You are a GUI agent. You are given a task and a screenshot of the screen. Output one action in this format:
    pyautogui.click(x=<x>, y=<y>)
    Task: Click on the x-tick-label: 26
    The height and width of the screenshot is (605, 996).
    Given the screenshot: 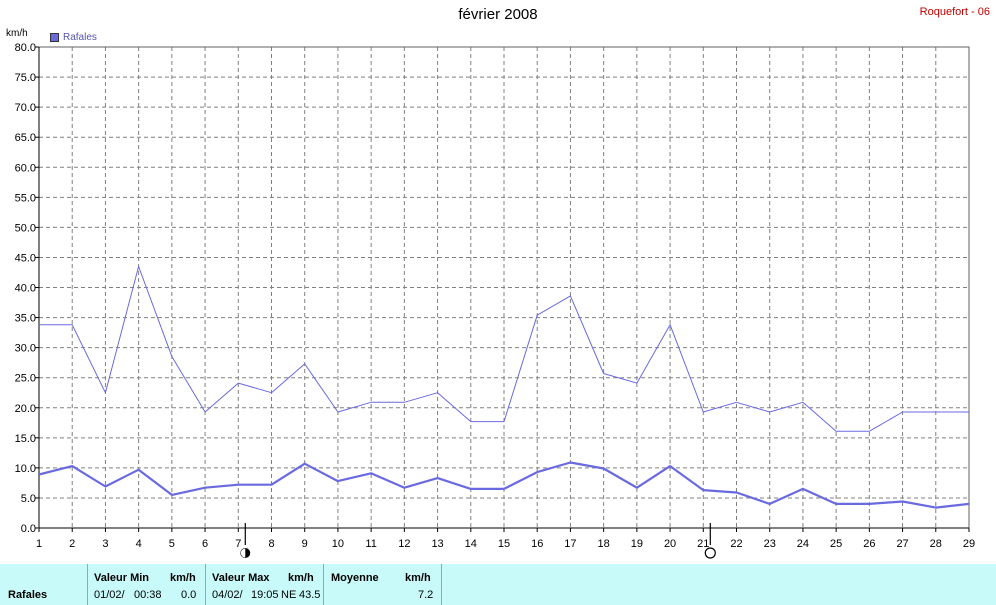 What is the action you would take?
    pyautogui.click(x=869, y=544)
    